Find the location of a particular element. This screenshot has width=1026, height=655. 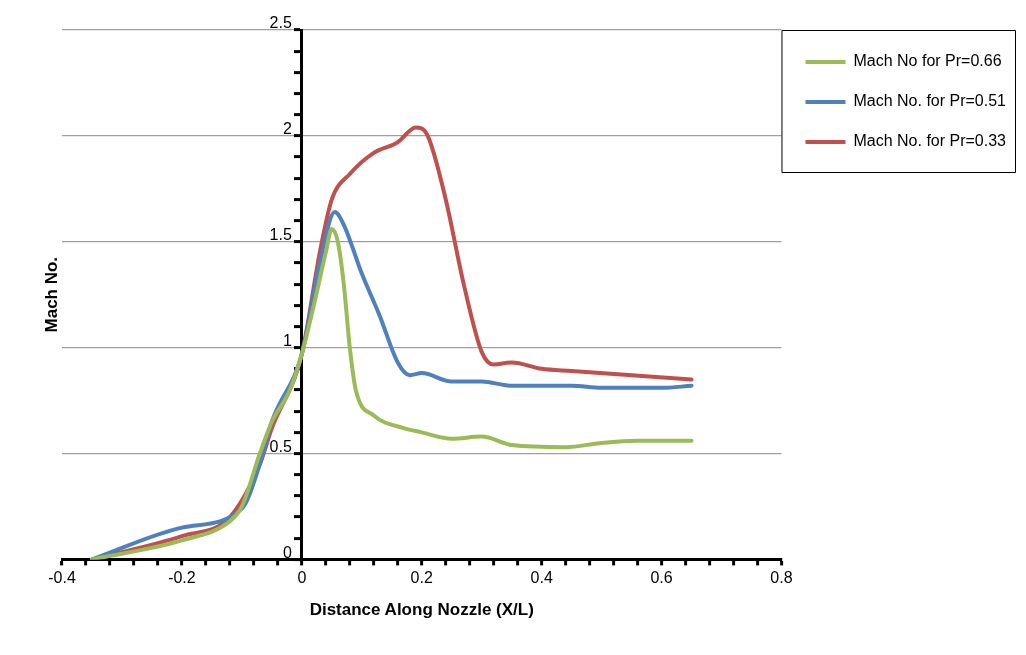

x-tick-label: 0 is located at coordinates (302, 578).